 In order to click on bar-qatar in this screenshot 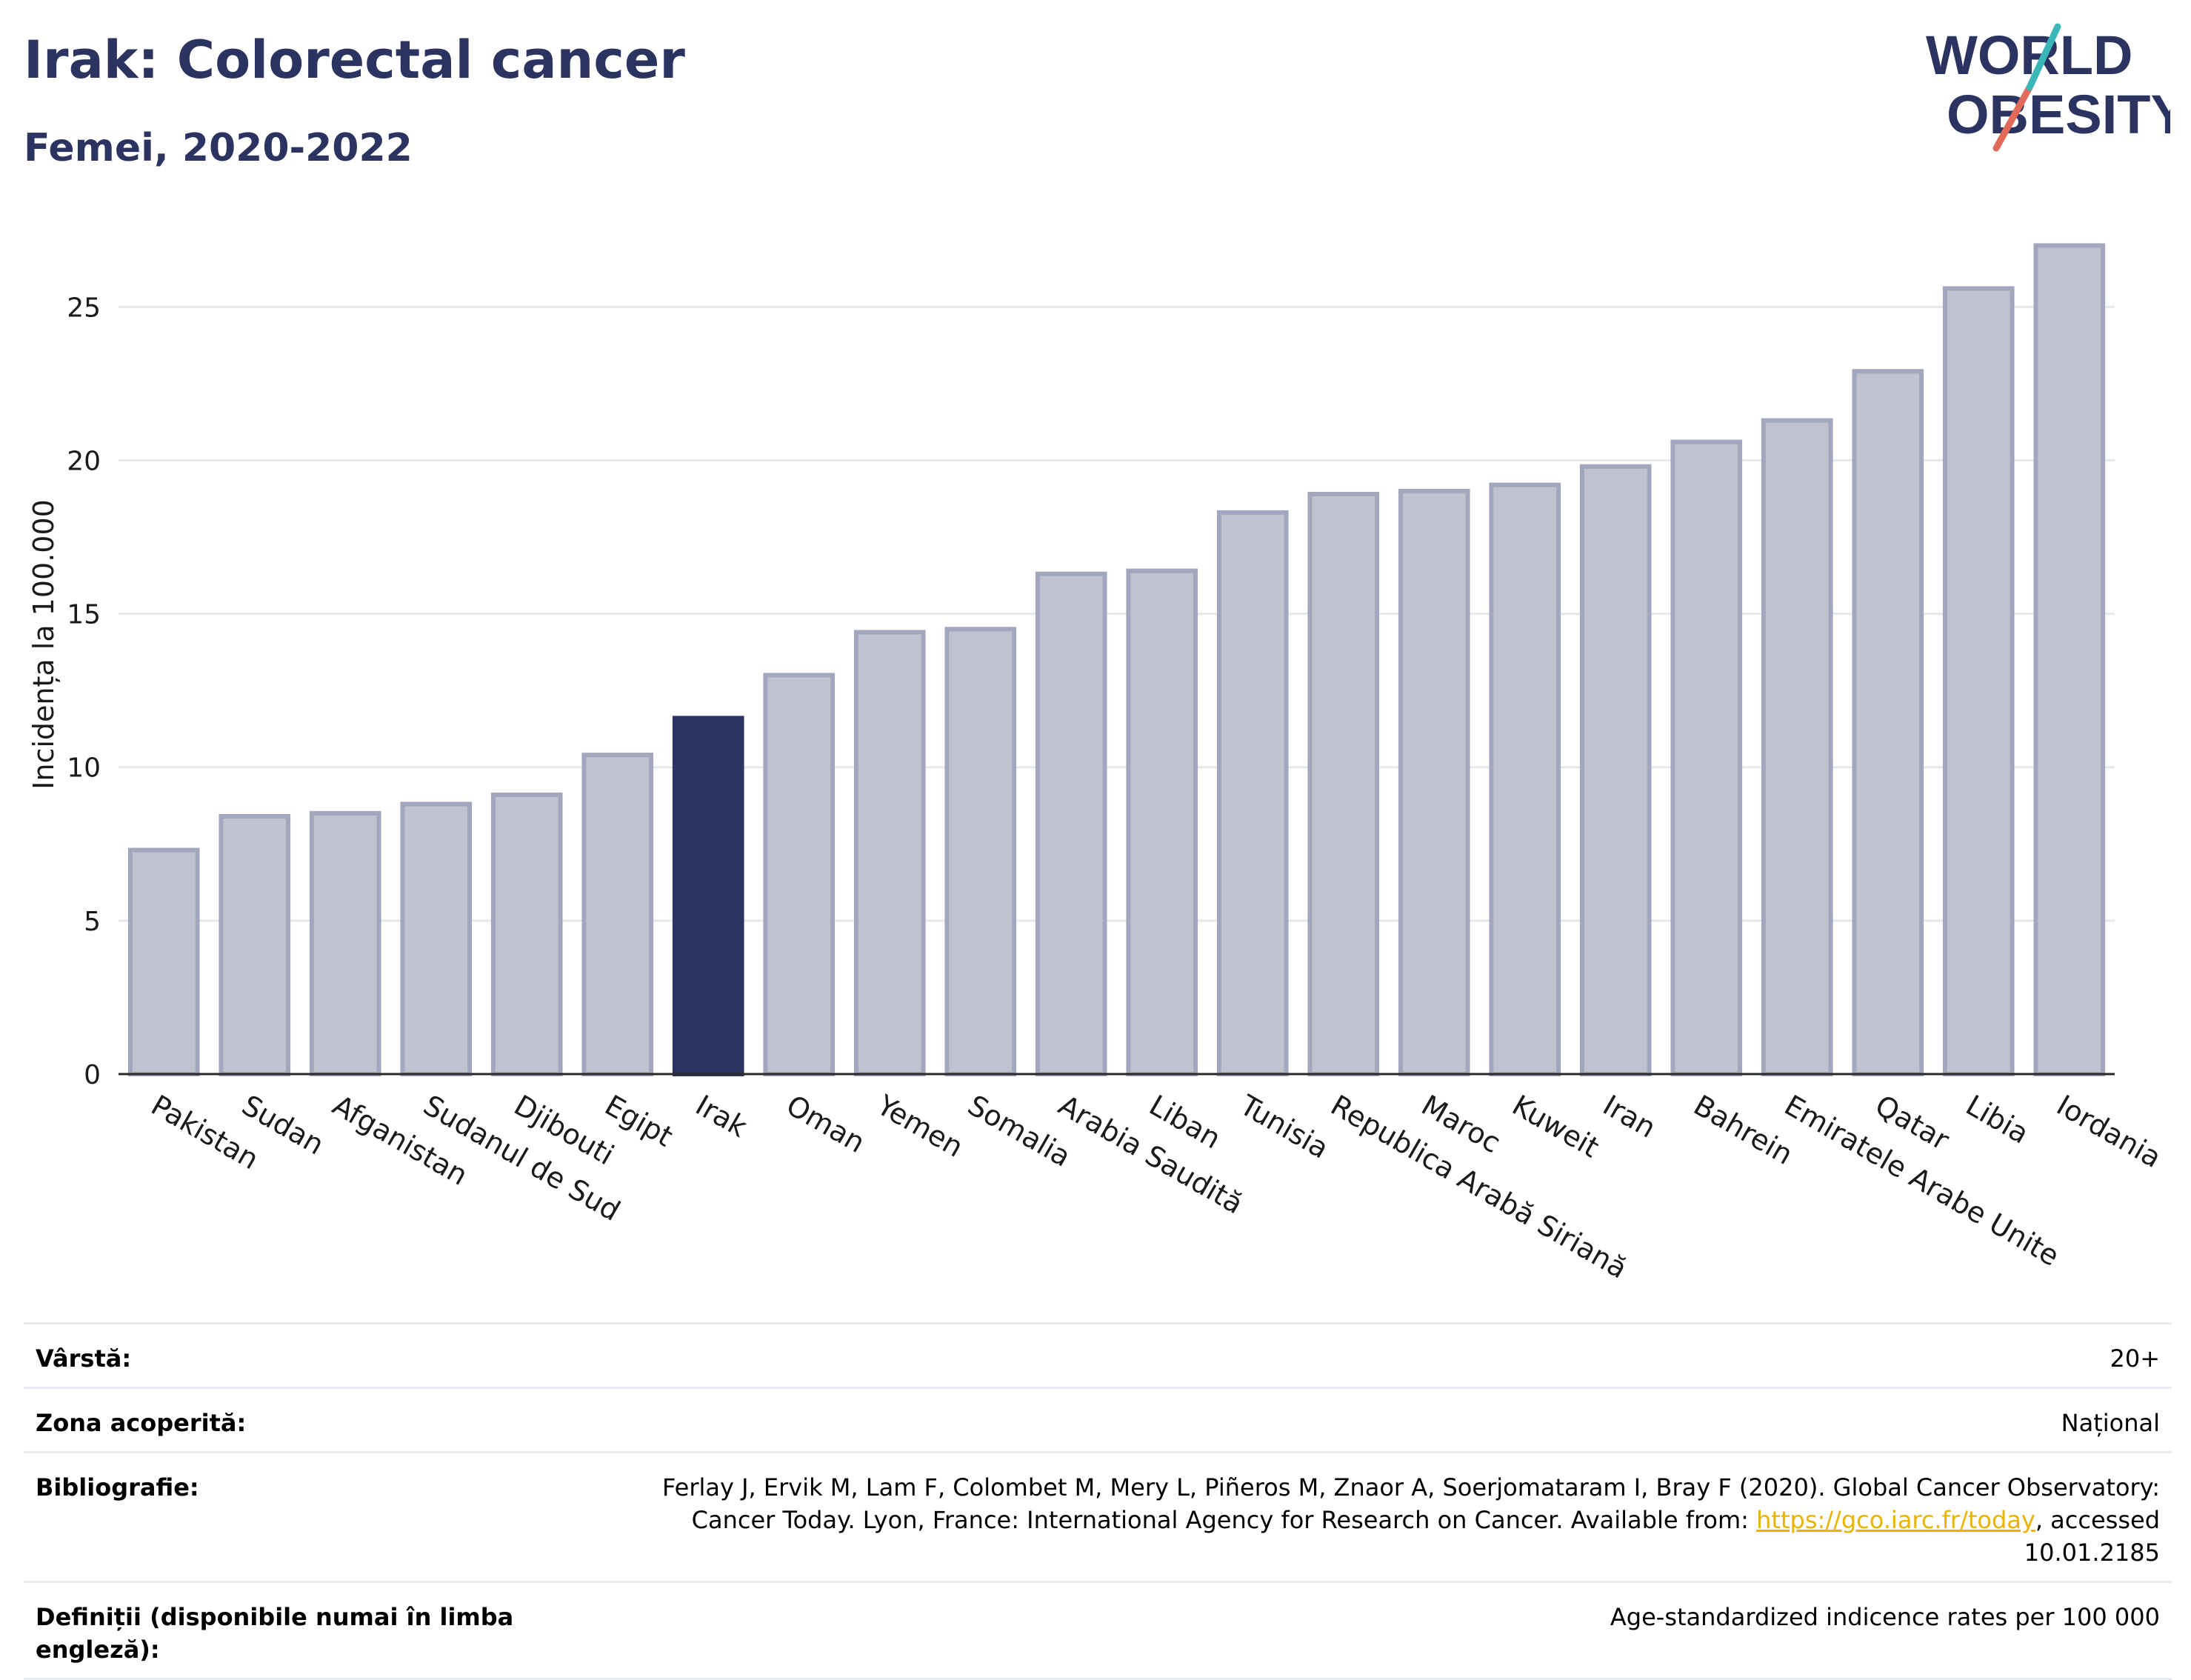, I will do `click(1888, 722)`.